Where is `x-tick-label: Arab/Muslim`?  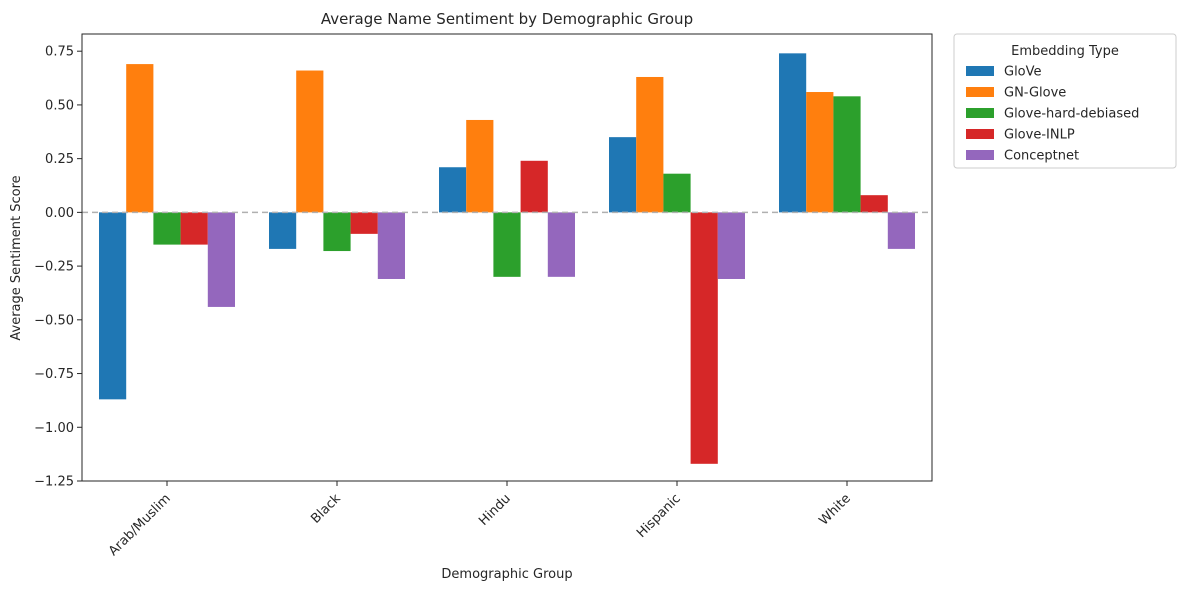
x-tick-label: Arab/Muslim is located at coordinates (140, 525).